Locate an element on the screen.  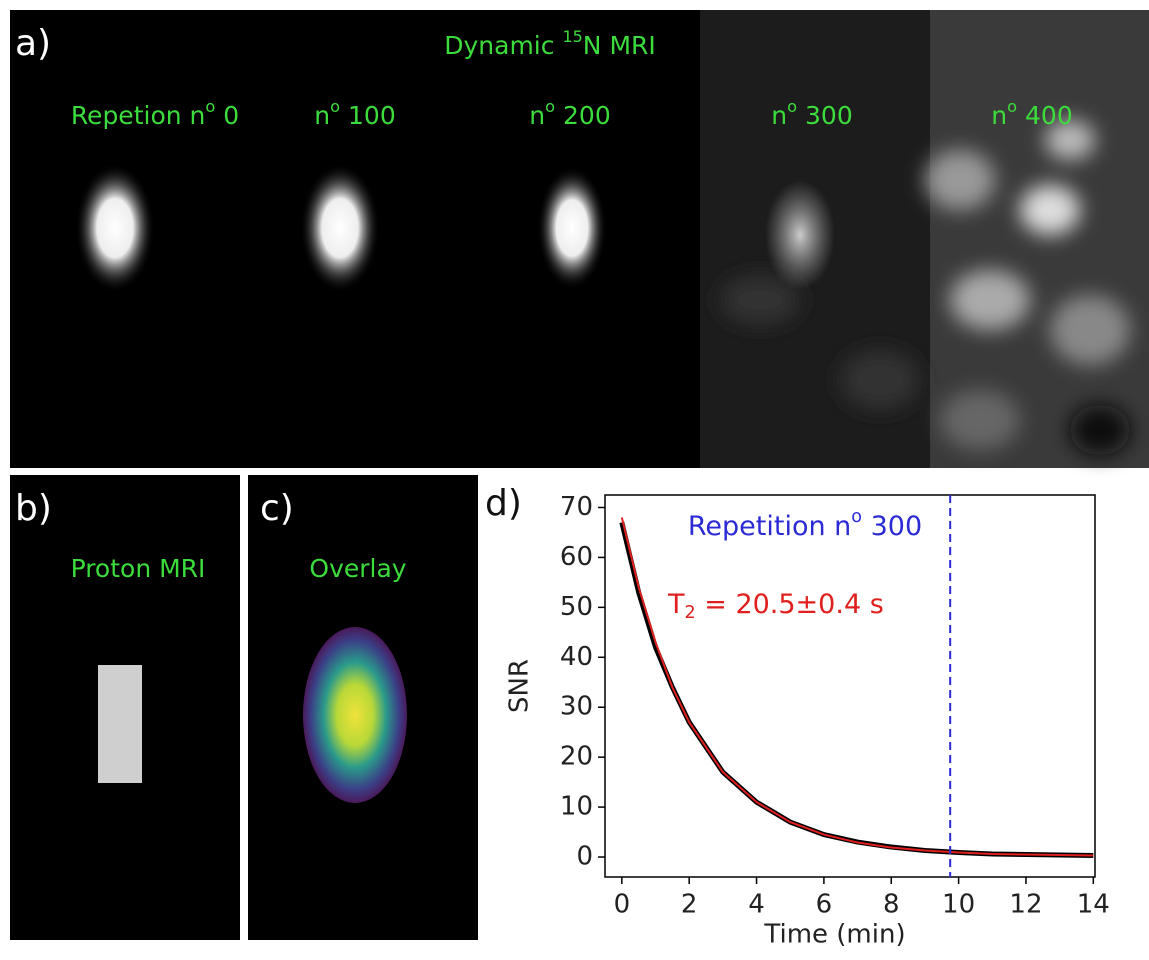
label: no 400 is located at coordinates (1031, 114).